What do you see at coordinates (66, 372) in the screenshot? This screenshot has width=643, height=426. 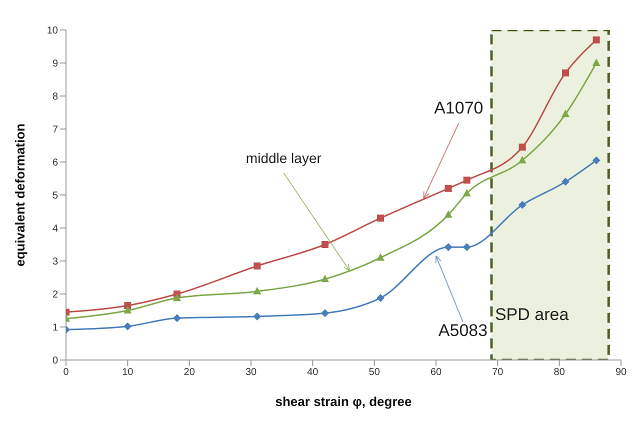 I see `x-tick-label: 0` at bounding box center [66, 372].